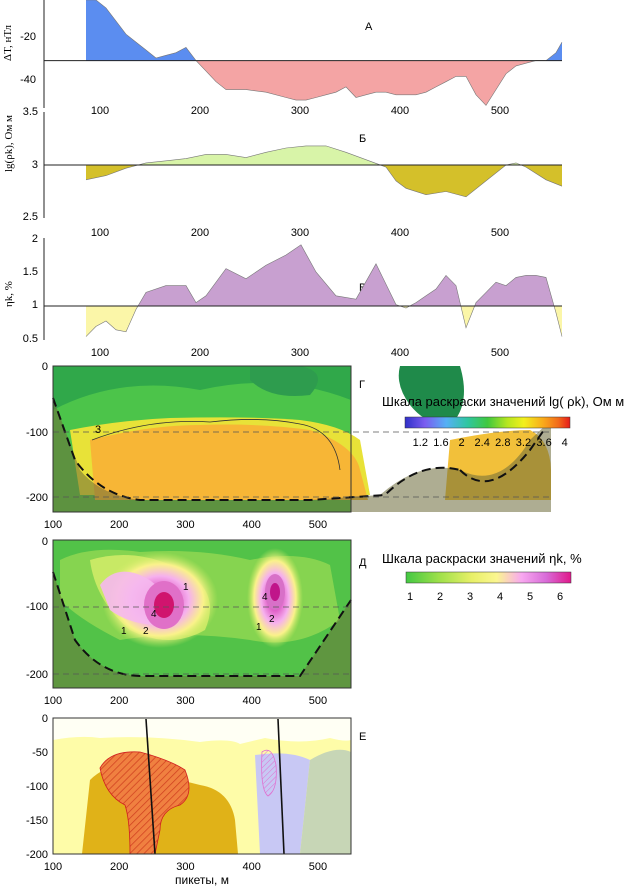 Image resolution: width=624 pixels, height=893 pixels. I want to click on section-e-depth-limit-line, so click(202, 624).